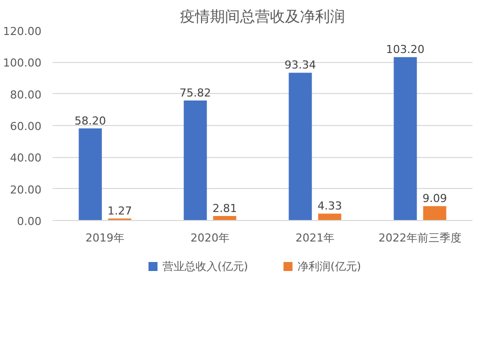 The height and width of the screenshot is (337, 500). What do you see at coordinates (210, 238) in the screenshot?
I see `x-tick-label: 2020年` at bounding box center [210, 238].